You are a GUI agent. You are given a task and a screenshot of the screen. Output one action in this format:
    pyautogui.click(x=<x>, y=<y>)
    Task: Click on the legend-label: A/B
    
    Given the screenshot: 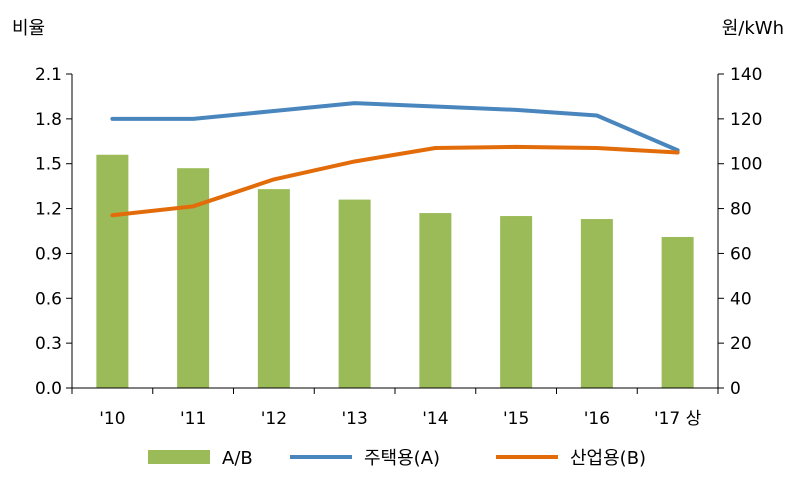 What is the action you would take?
    pyautogui.click(x=237, y=458)
    